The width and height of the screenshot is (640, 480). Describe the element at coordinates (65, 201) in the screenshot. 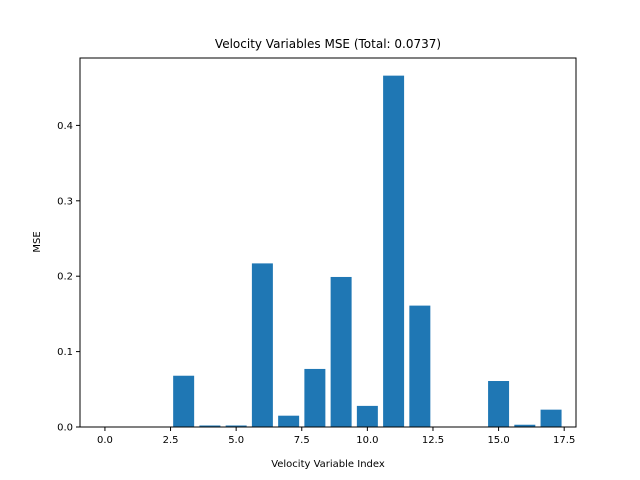

I see `y-tick-label: 0.3` at that location.